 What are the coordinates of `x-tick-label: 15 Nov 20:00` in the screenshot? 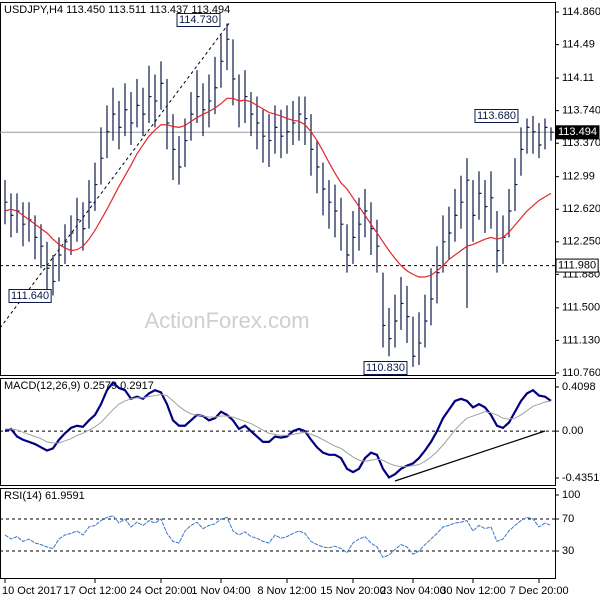 It's located at (352, 591).